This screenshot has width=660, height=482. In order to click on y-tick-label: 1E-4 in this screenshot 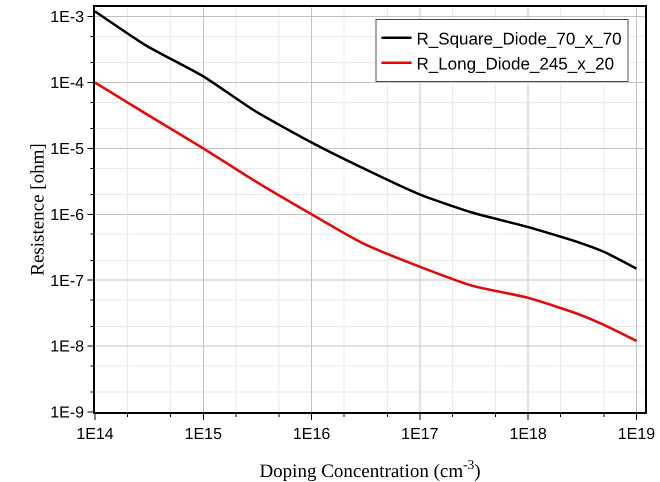, I will do `click(67, 83)`.